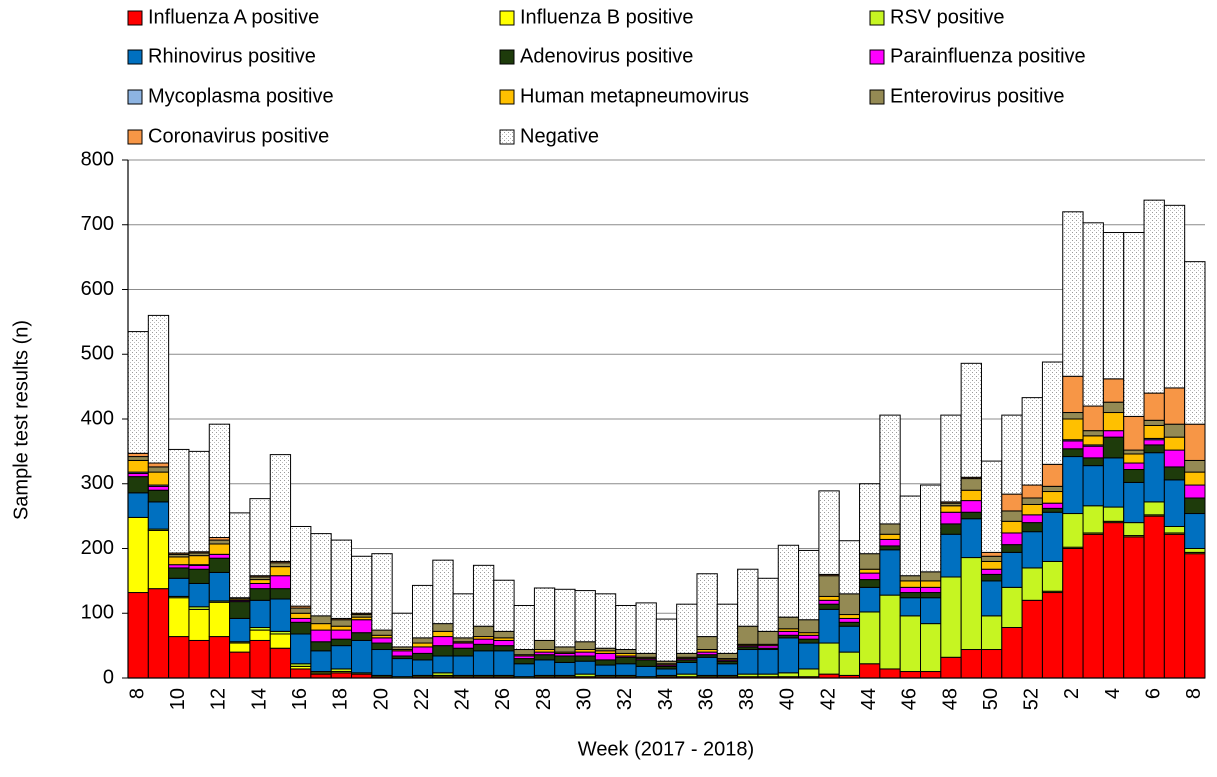  I want to click on legend-label: Coronavirus positive, so click(238, 136).